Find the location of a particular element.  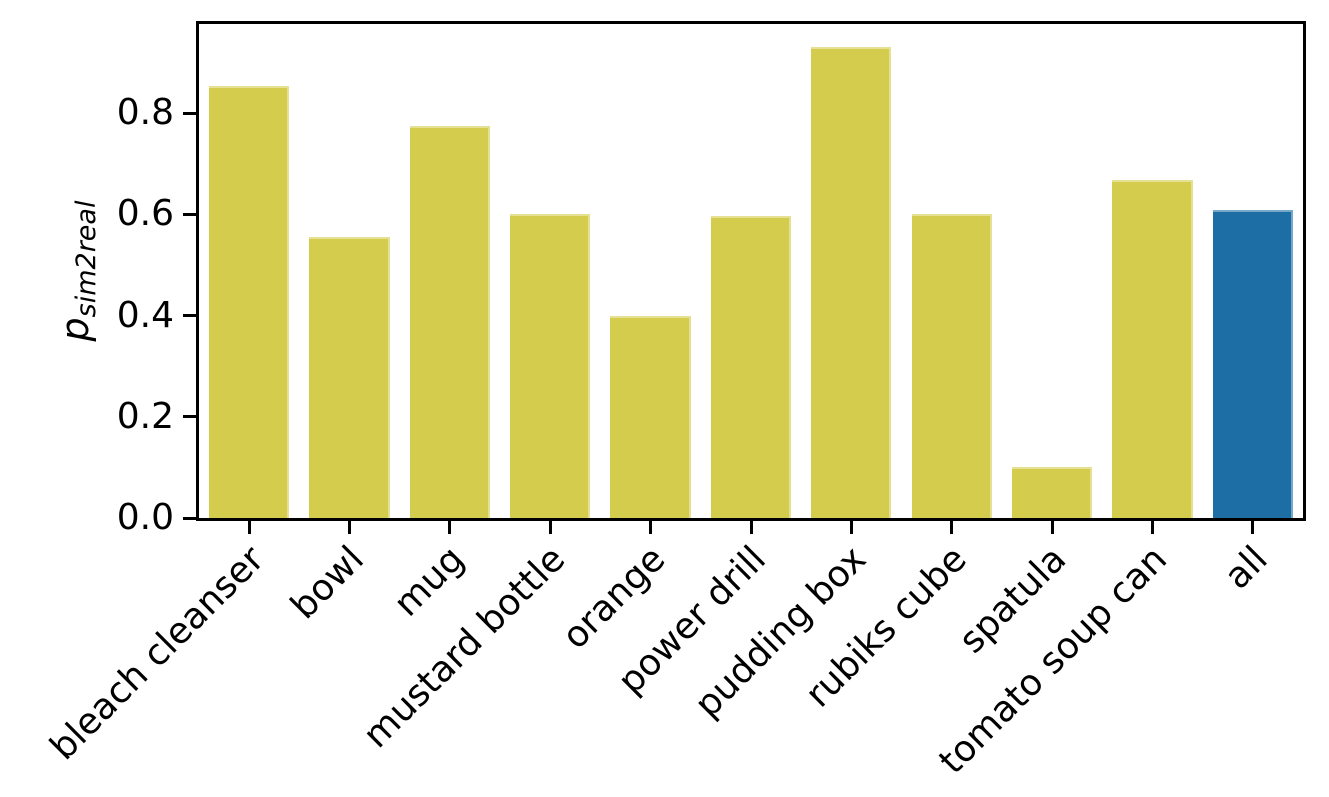

y-tick-label-0.6: 0.6 is located at coordinates (145, 214).